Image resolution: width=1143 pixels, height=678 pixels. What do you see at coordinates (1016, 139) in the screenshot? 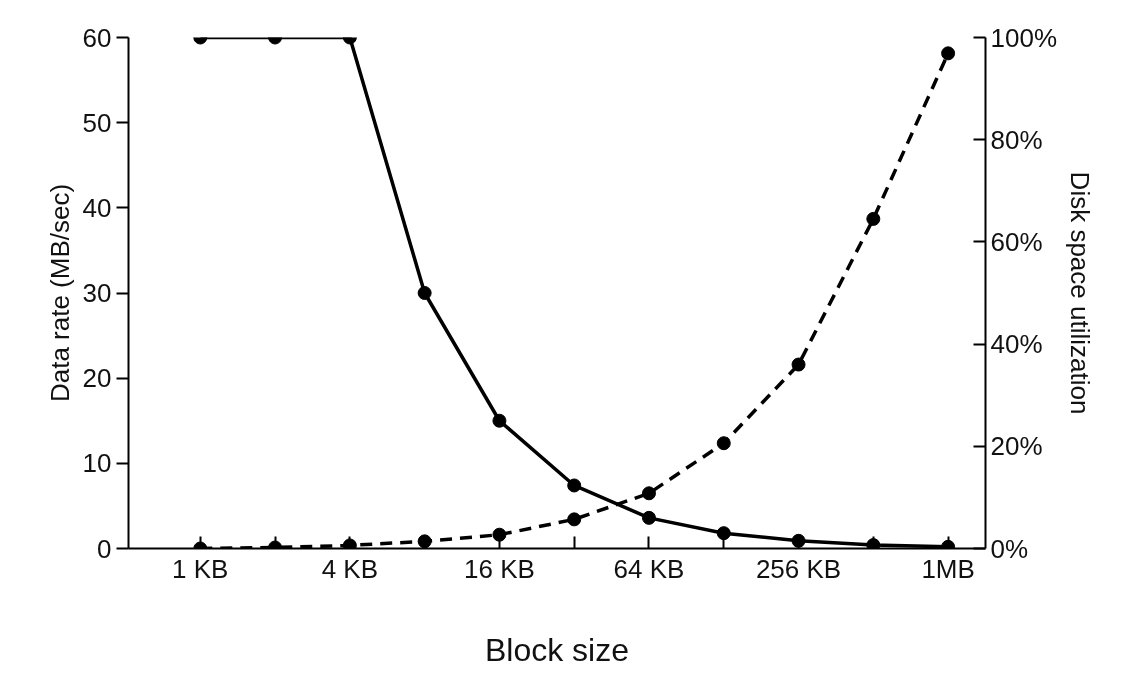
I see `y2-tick-label: 80%` at bounding box center [1016, 139].